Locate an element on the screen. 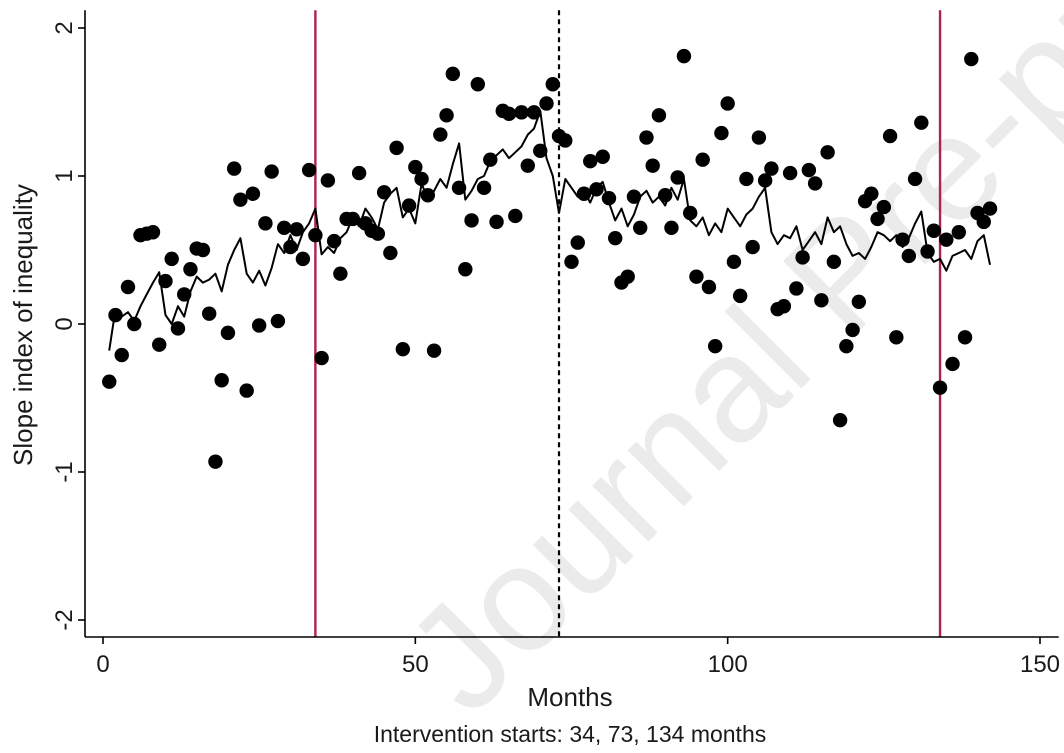  y-tick-label: 0 is located at coordinates (64, 323).